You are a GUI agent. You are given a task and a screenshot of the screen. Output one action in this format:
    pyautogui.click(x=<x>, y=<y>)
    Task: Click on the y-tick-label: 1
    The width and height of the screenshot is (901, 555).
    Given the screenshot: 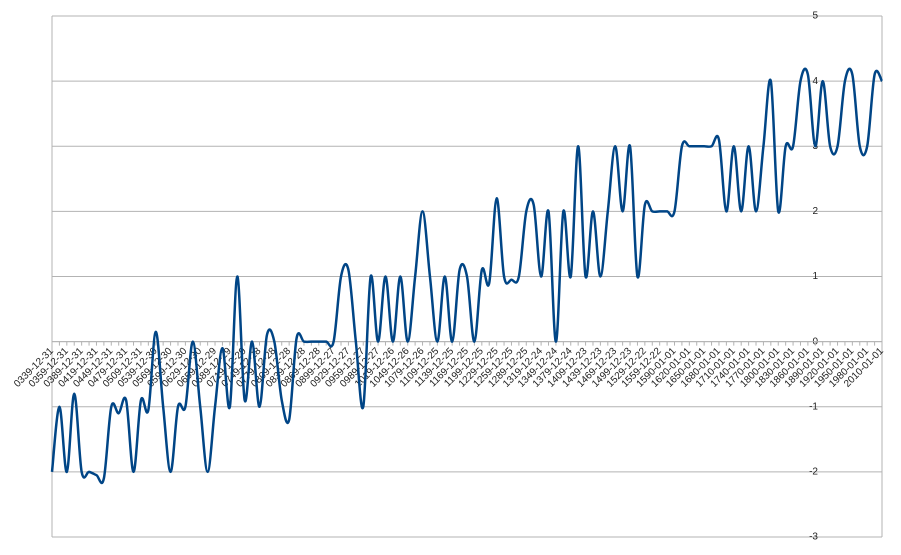 What is the action you would take?
    pyautogui.click(x=815, y=276)
    